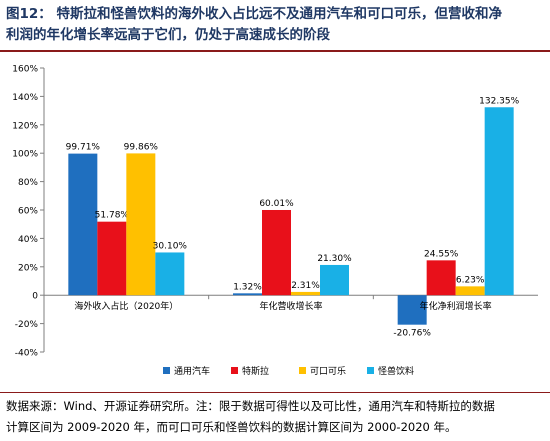  I want to click on title-divider, so click(275, 51).